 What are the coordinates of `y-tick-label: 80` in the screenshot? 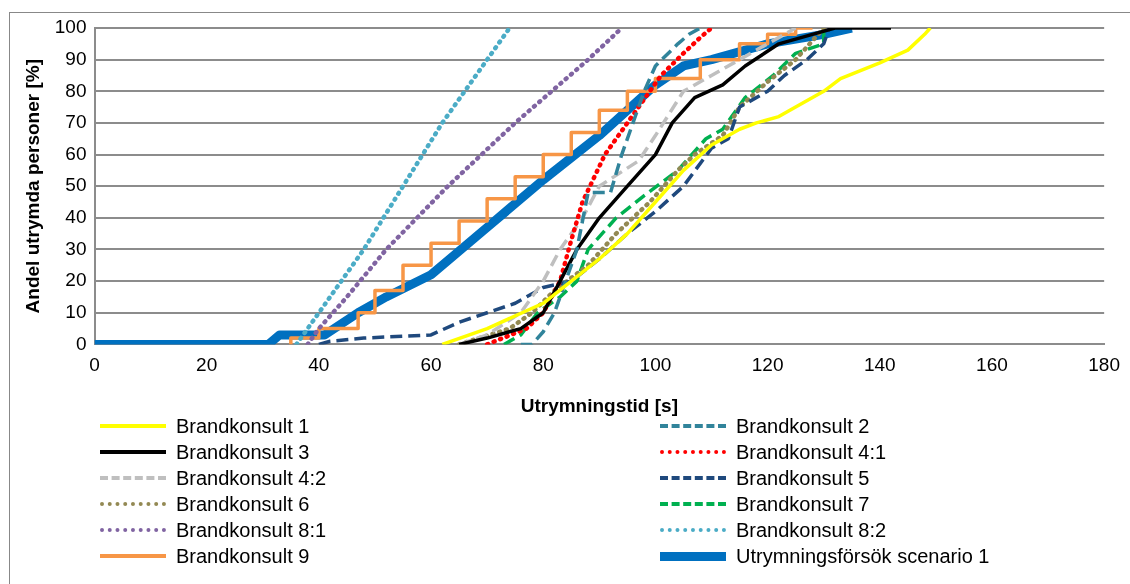 It's located at (76, 90).